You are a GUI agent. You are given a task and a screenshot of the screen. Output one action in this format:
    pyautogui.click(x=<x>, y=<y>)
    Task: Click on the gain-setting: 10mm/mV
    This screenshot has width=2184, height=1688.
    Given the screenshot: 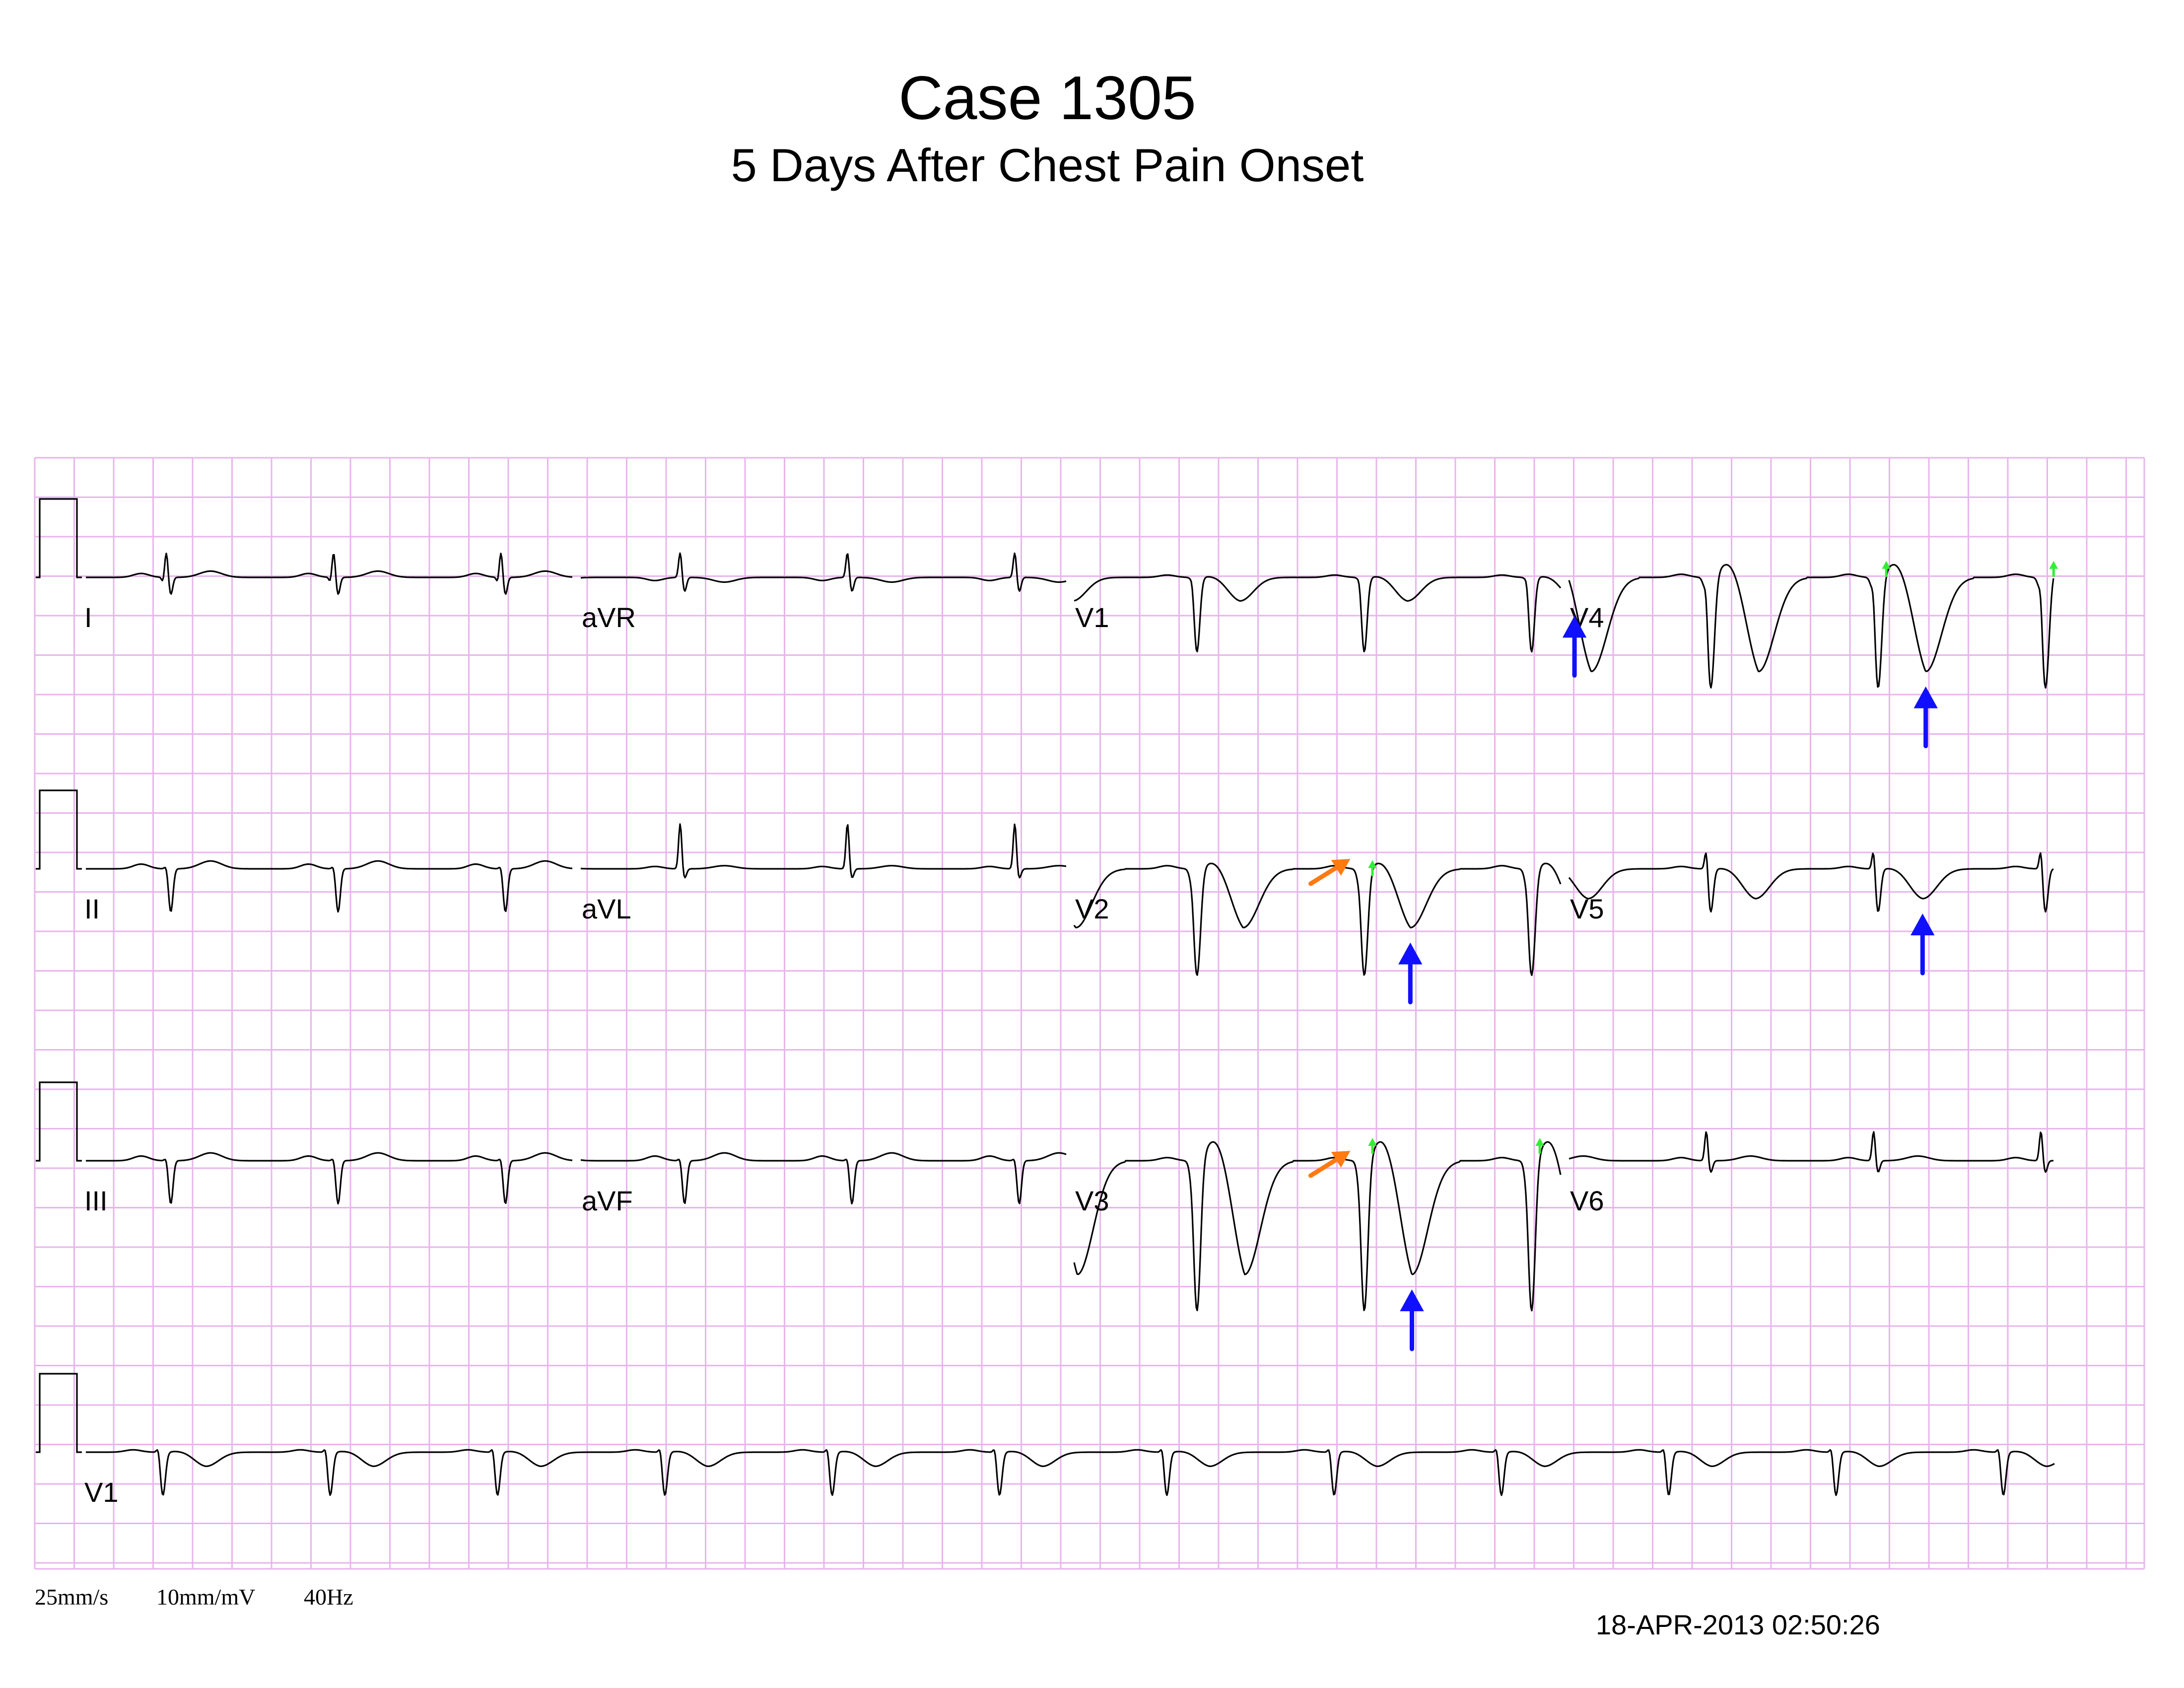 What is the action you would take?
    pyautogui.click(x=205, y=1597)
    